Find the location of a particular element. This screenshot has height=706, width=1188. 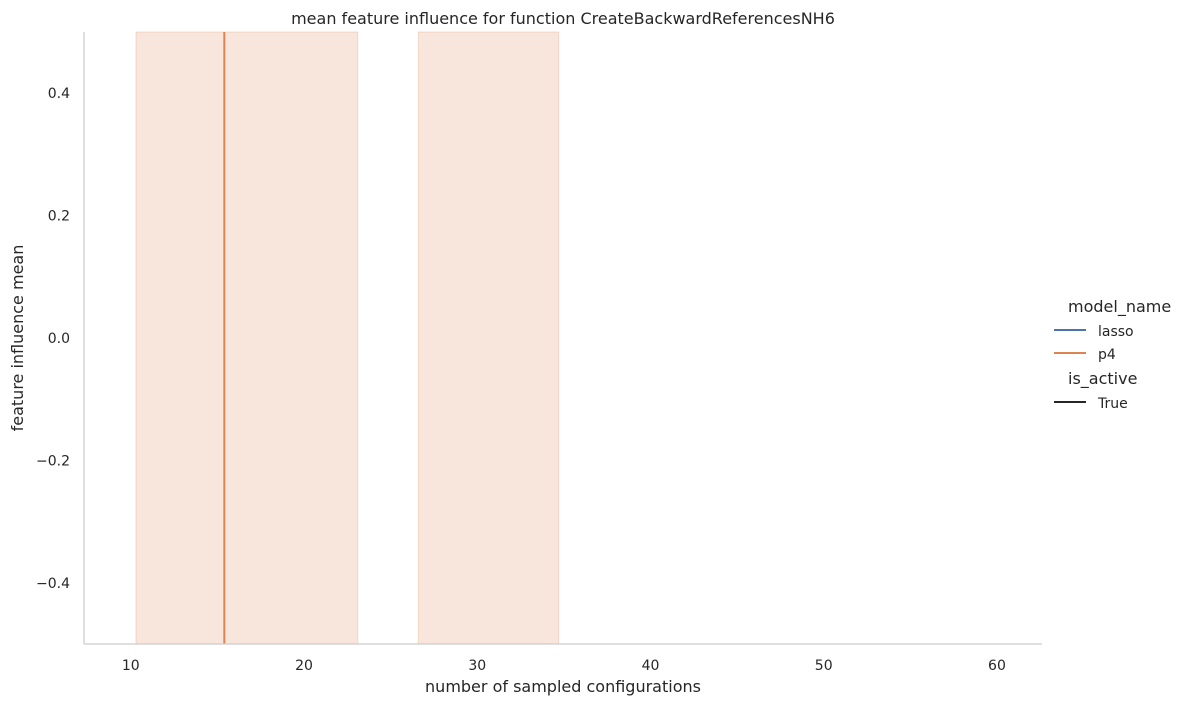

y-tick-label: 0.2 is located at coordinates (59, 217).